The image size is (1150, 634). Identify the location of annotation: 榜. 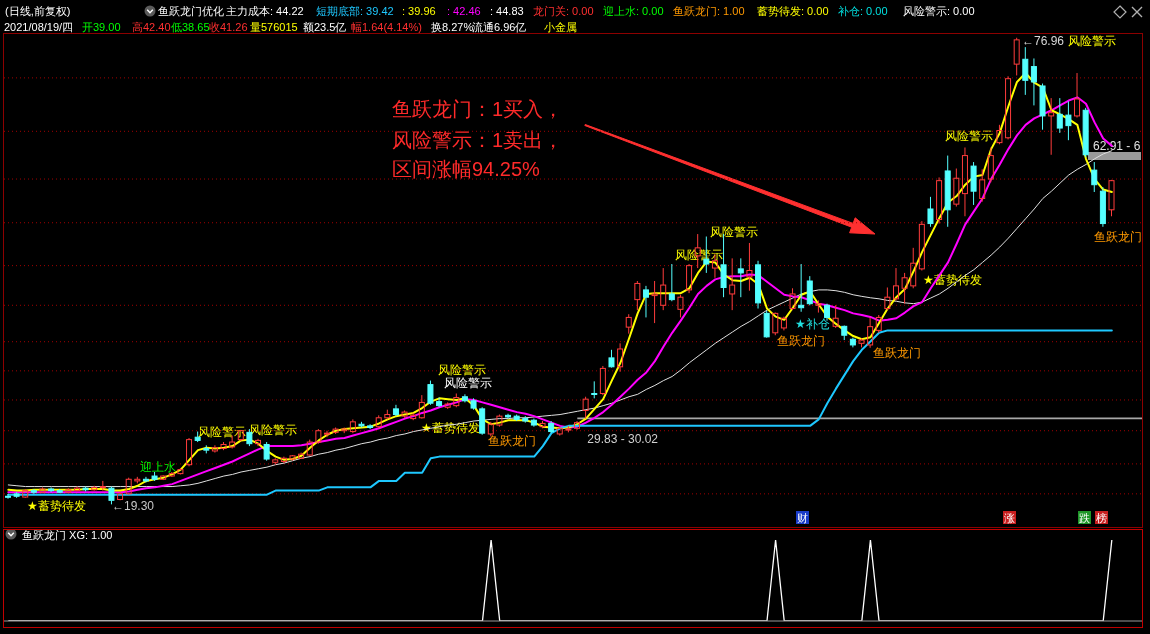
(1101, 518).